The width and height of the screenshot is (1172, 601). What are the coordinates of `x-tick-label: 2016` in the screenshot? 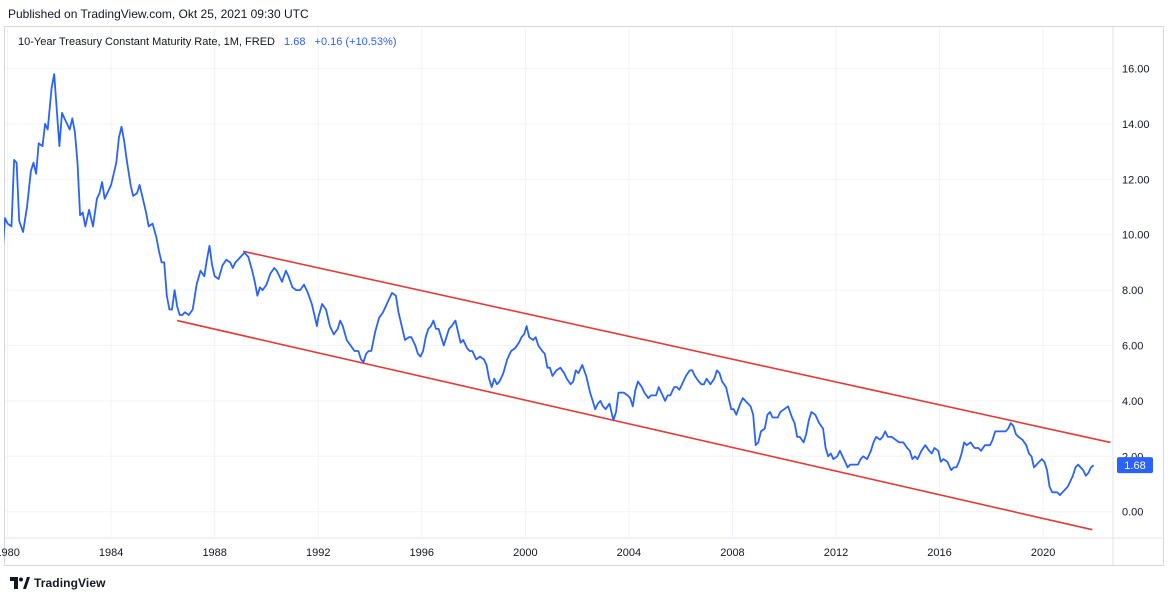 It's located at (939, 553).